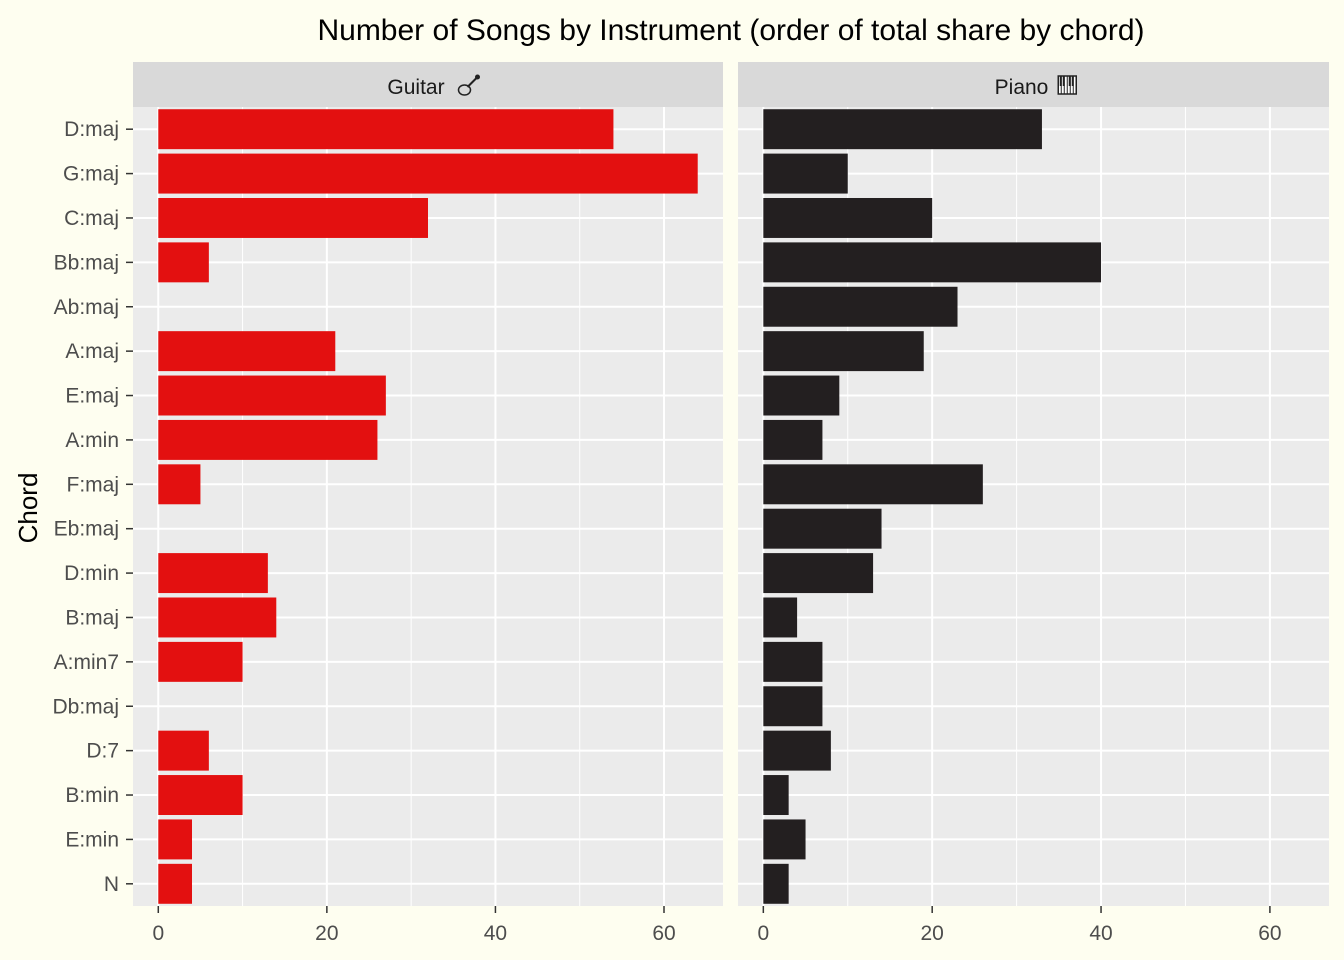 The width and height of the screenshot is (1344, 960). I want to click on y-tick-label: B:maj, so click(92, 617).